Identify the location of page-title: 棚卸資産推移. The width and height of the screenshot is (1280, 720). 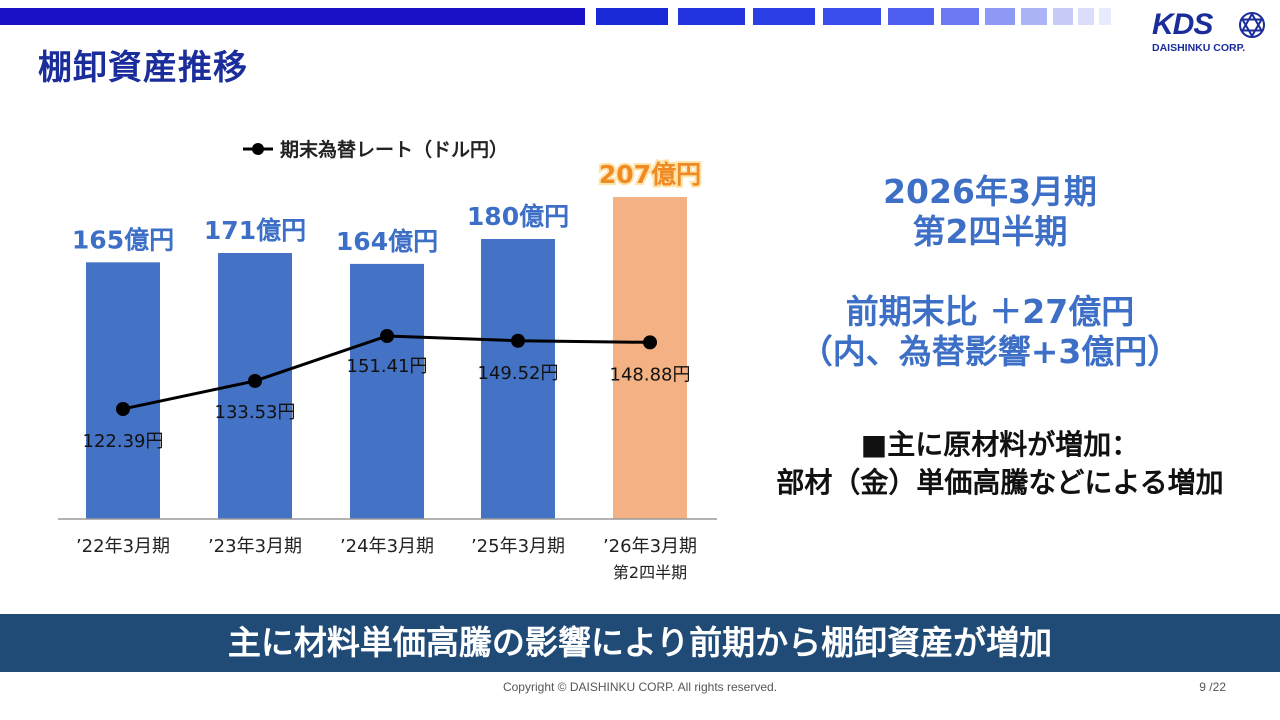
(143, 68).